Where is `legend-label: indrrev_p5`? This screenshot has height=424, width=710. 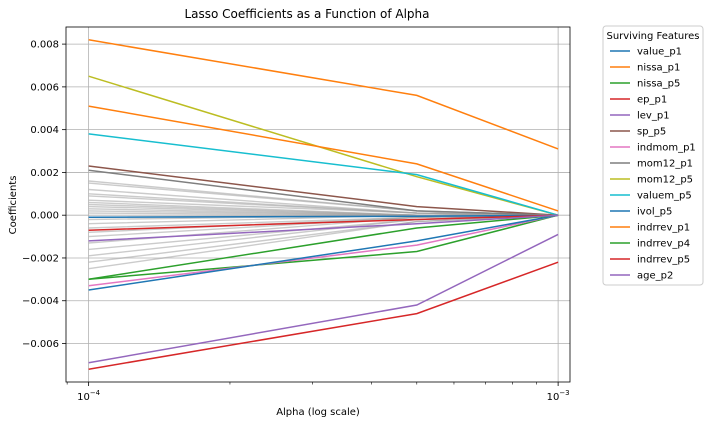
legend-label: indrrev_p5 is located at coordinates (663, 260).